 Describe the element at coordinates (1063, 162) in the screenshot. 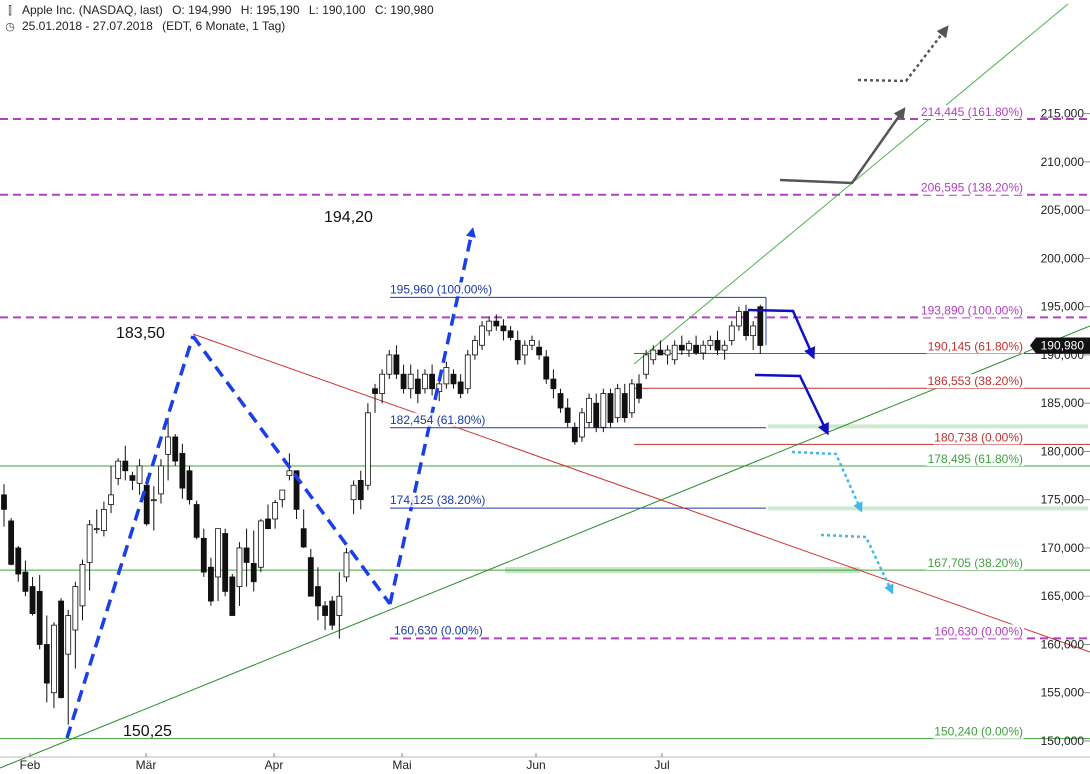

I see `y-tick-label: 210,000` at that location.